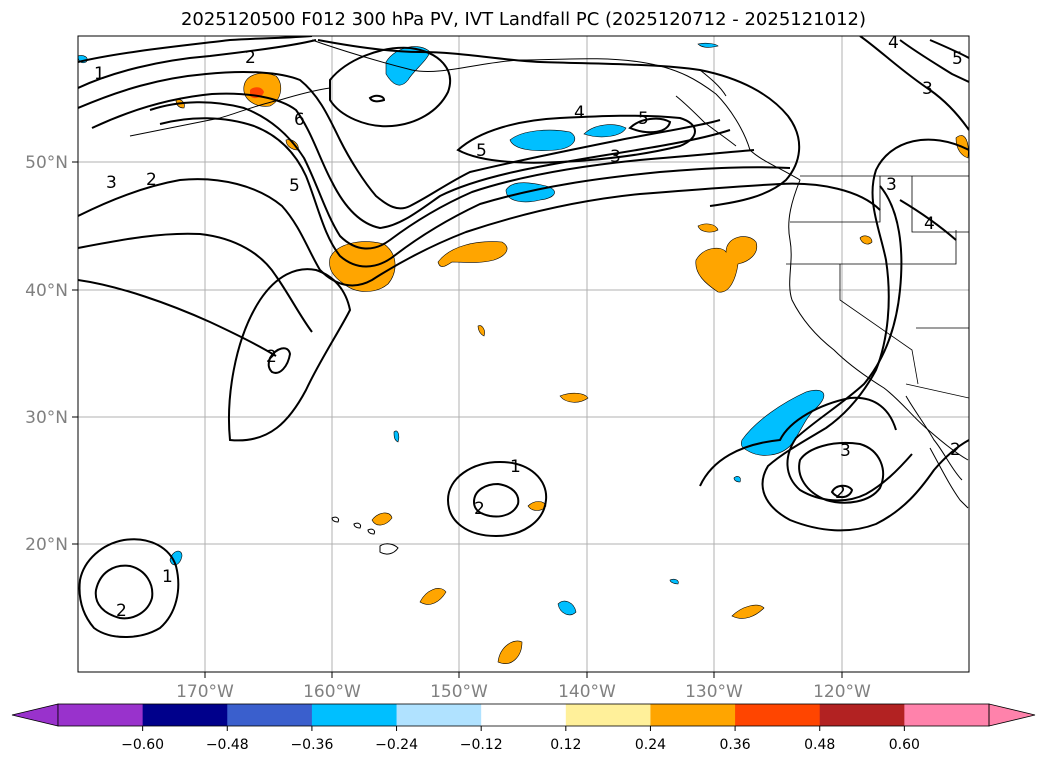 The image size is (1047, 765). I want to click on colorbar-frame, so click(523, 715).